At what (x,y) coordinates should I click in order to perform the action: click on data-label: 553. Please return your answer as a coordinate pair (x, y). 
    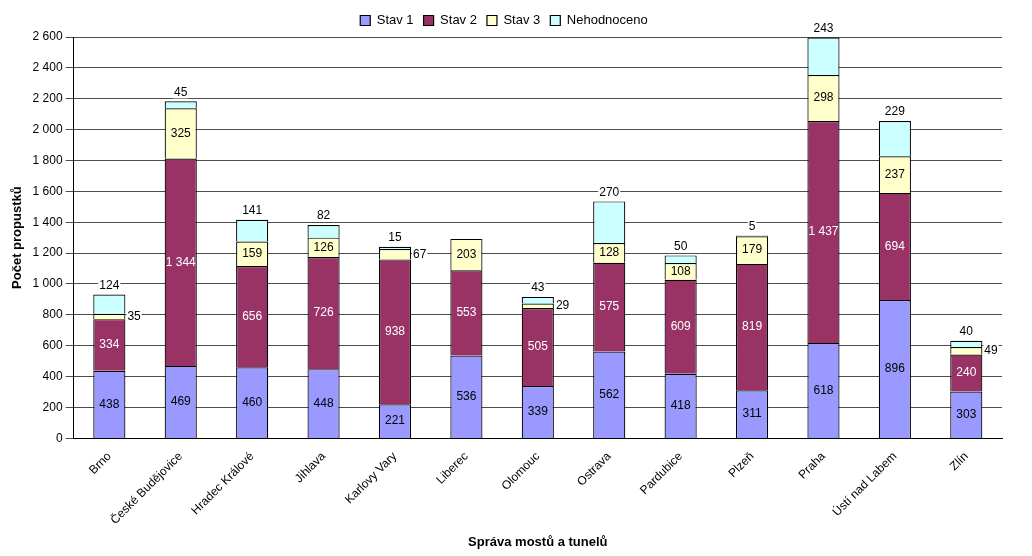
    Looking at the image, I should click on (466, 312).